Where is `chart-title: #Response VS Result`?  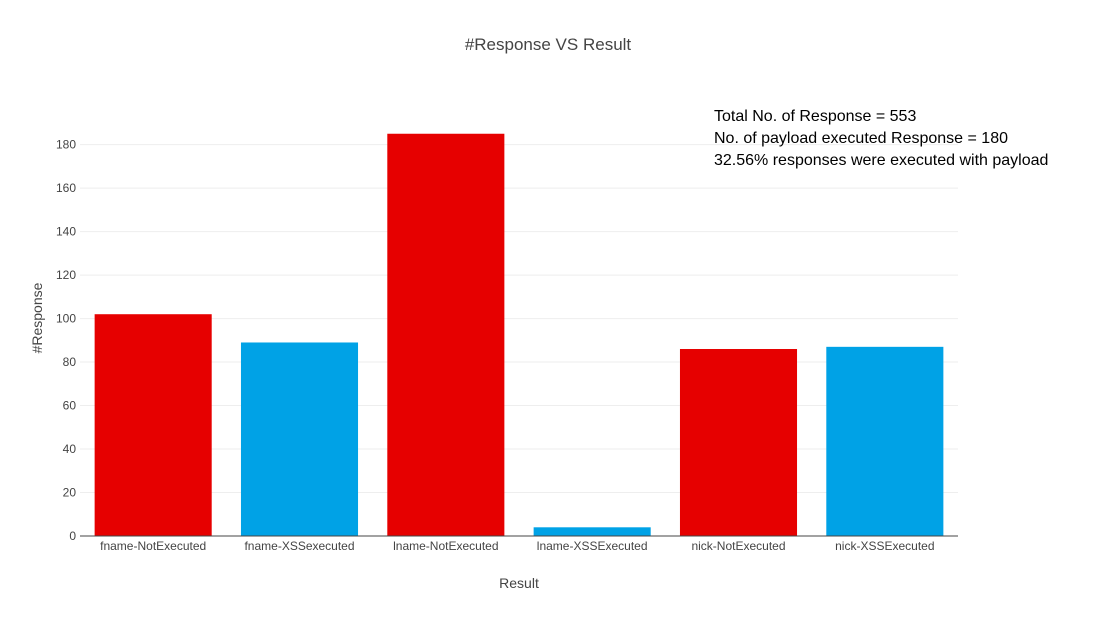
chart-title: #Response VS Result is located at coordinates (548, 44).